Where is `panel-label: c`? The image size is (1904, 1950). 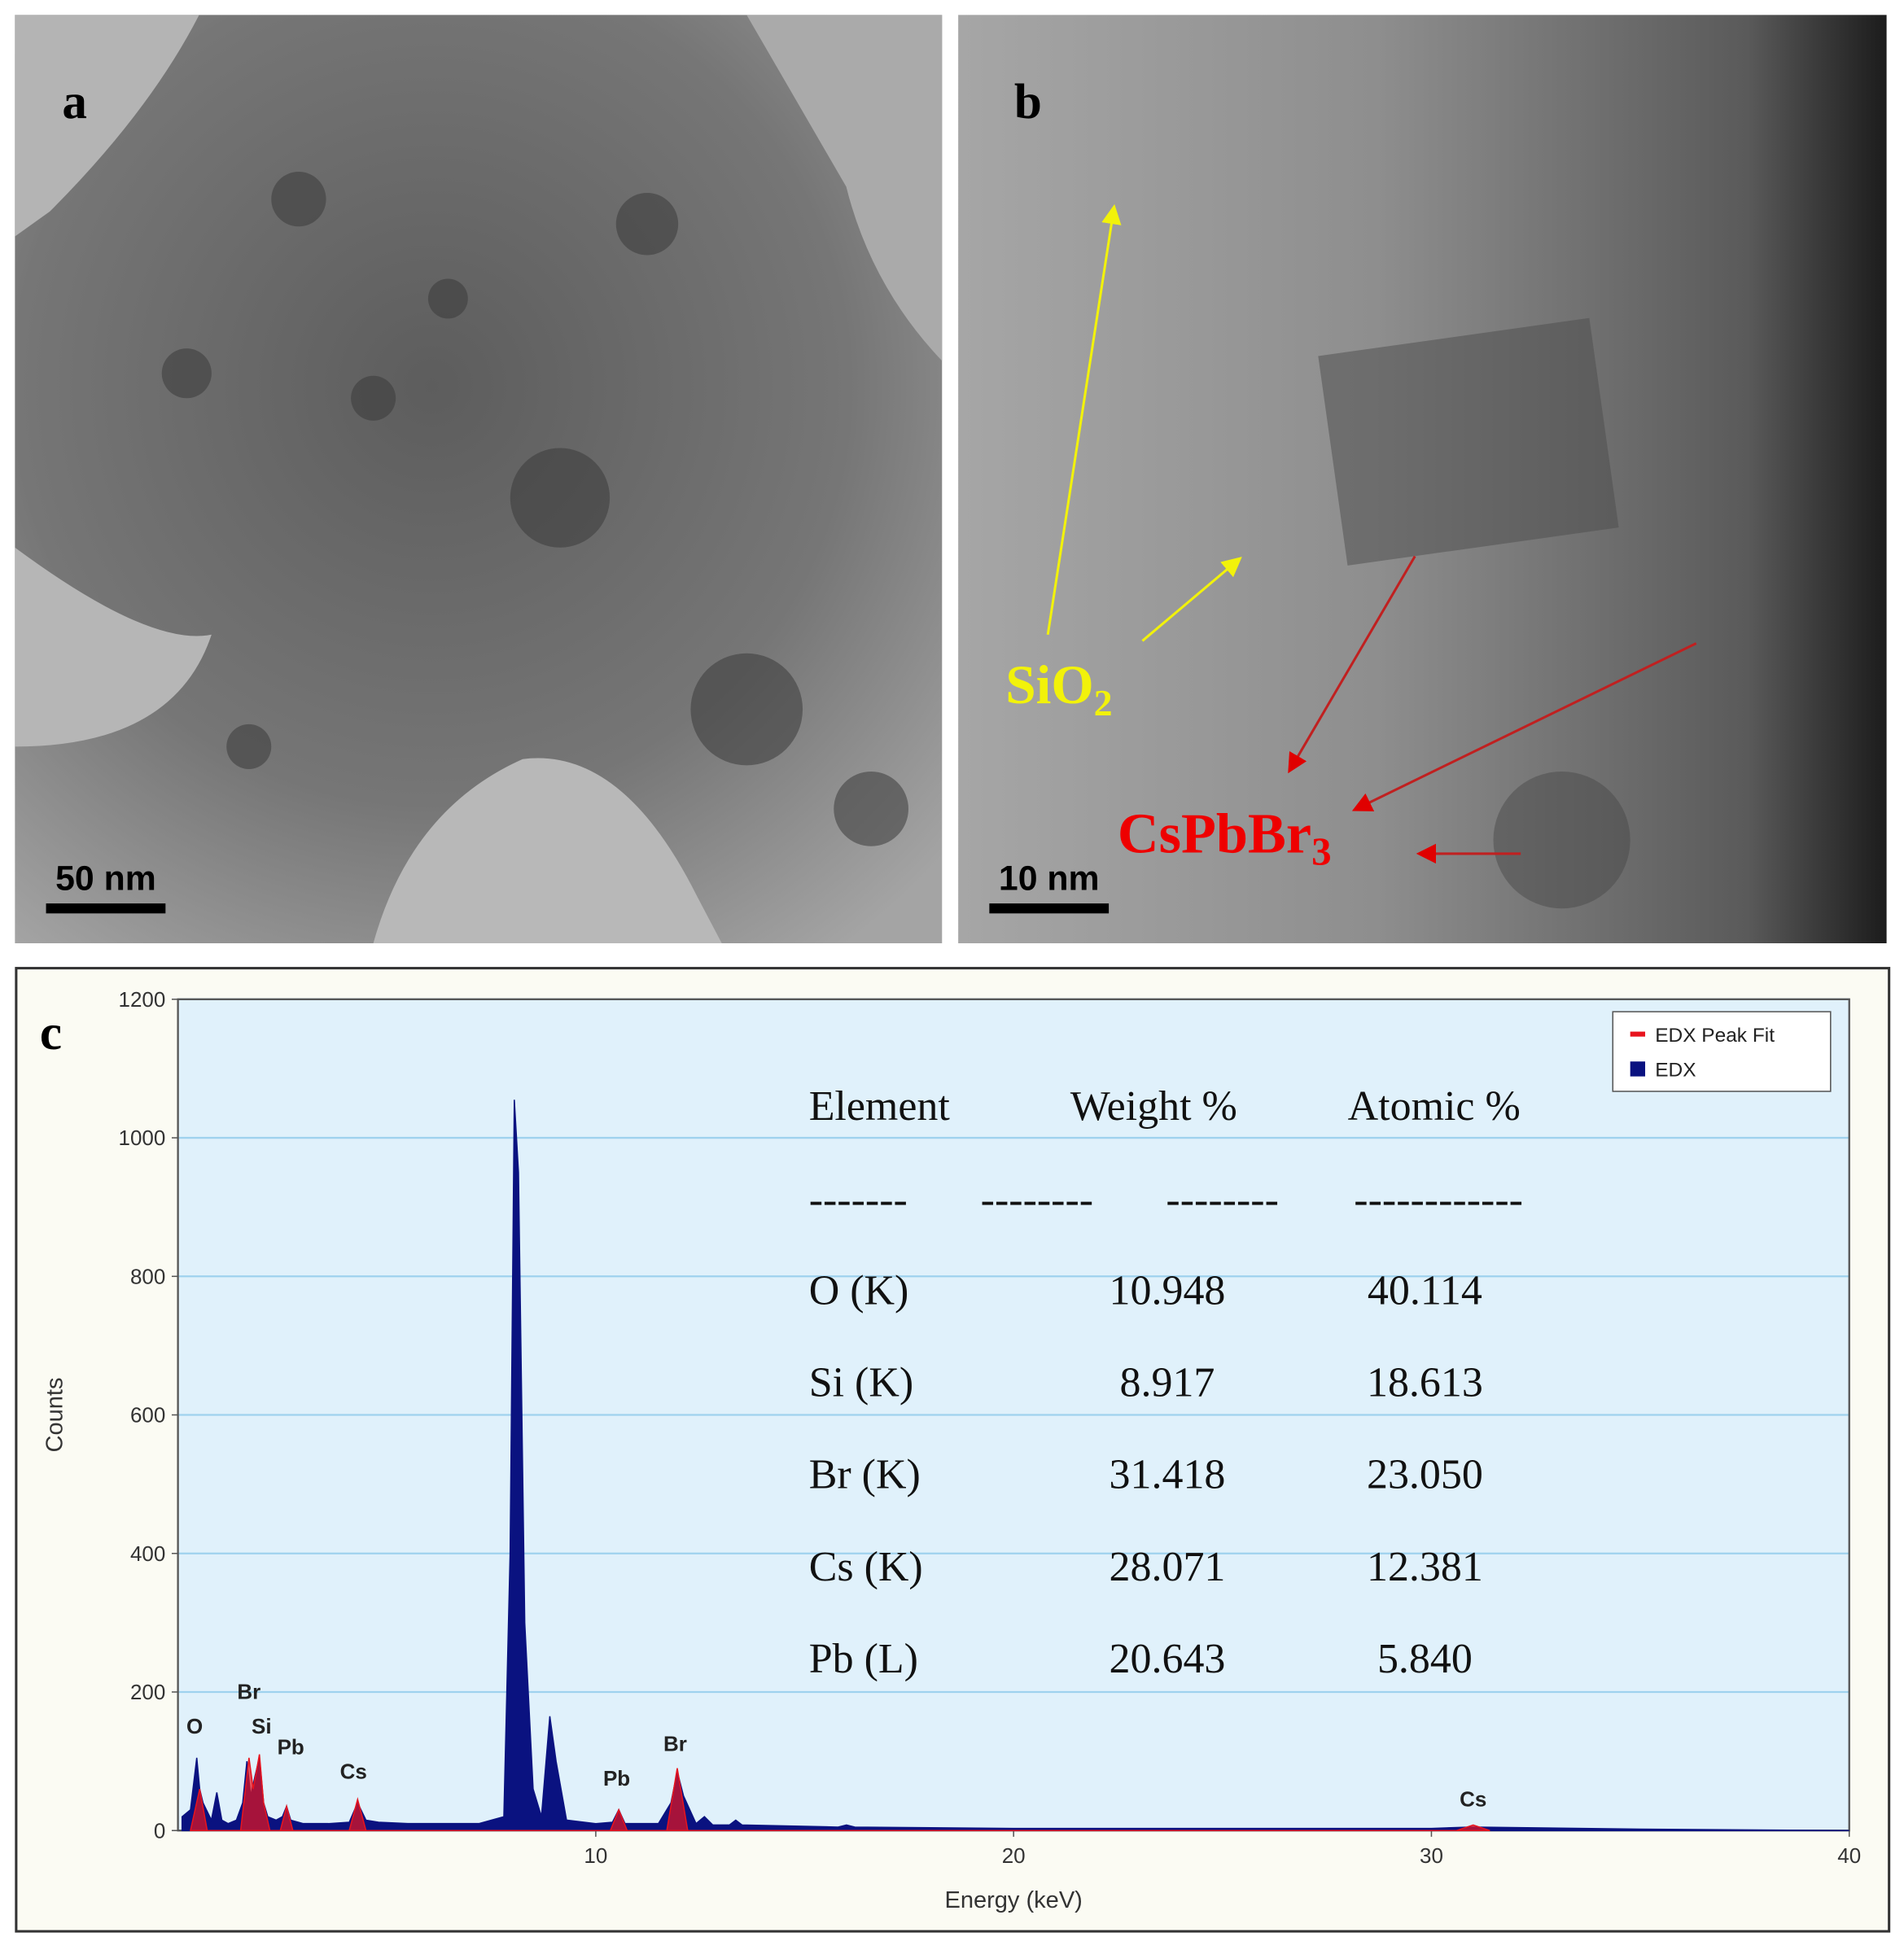
panel-label: c is located at coordinates (51, 1033).